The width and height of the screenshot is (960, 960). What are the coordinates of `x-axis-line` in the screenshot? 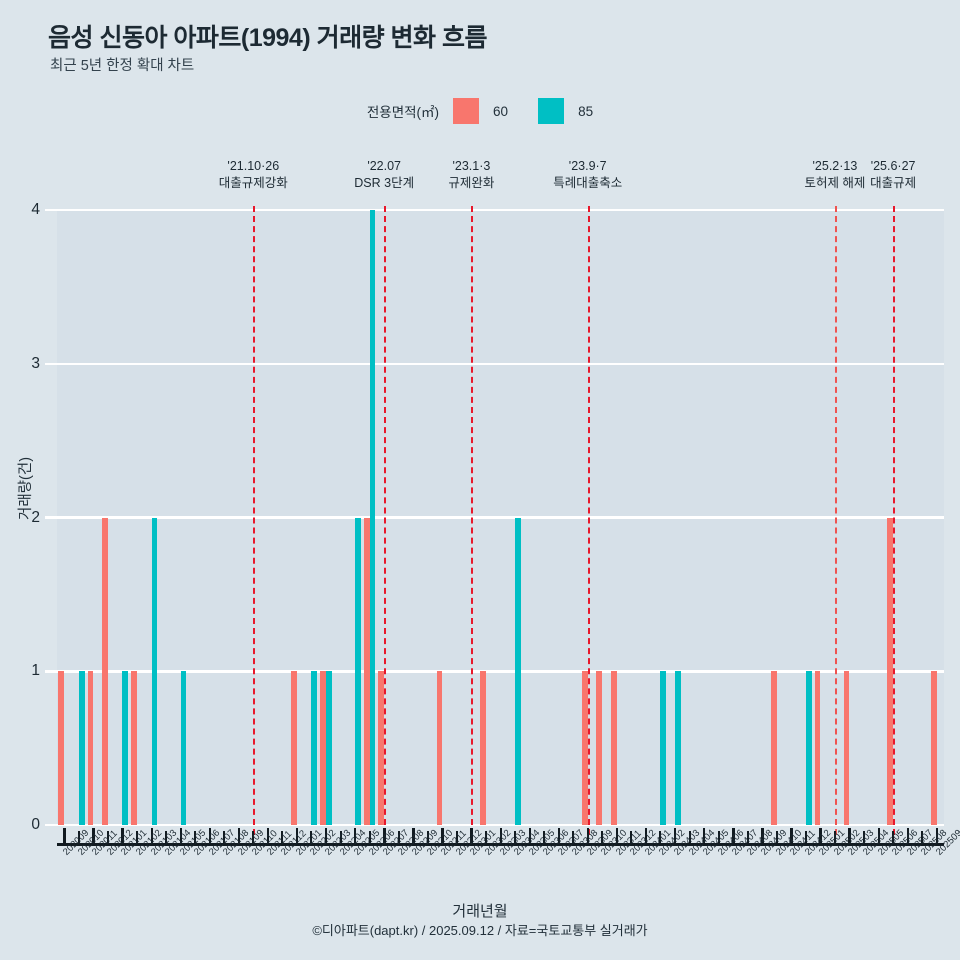 It's located at (500, 837).